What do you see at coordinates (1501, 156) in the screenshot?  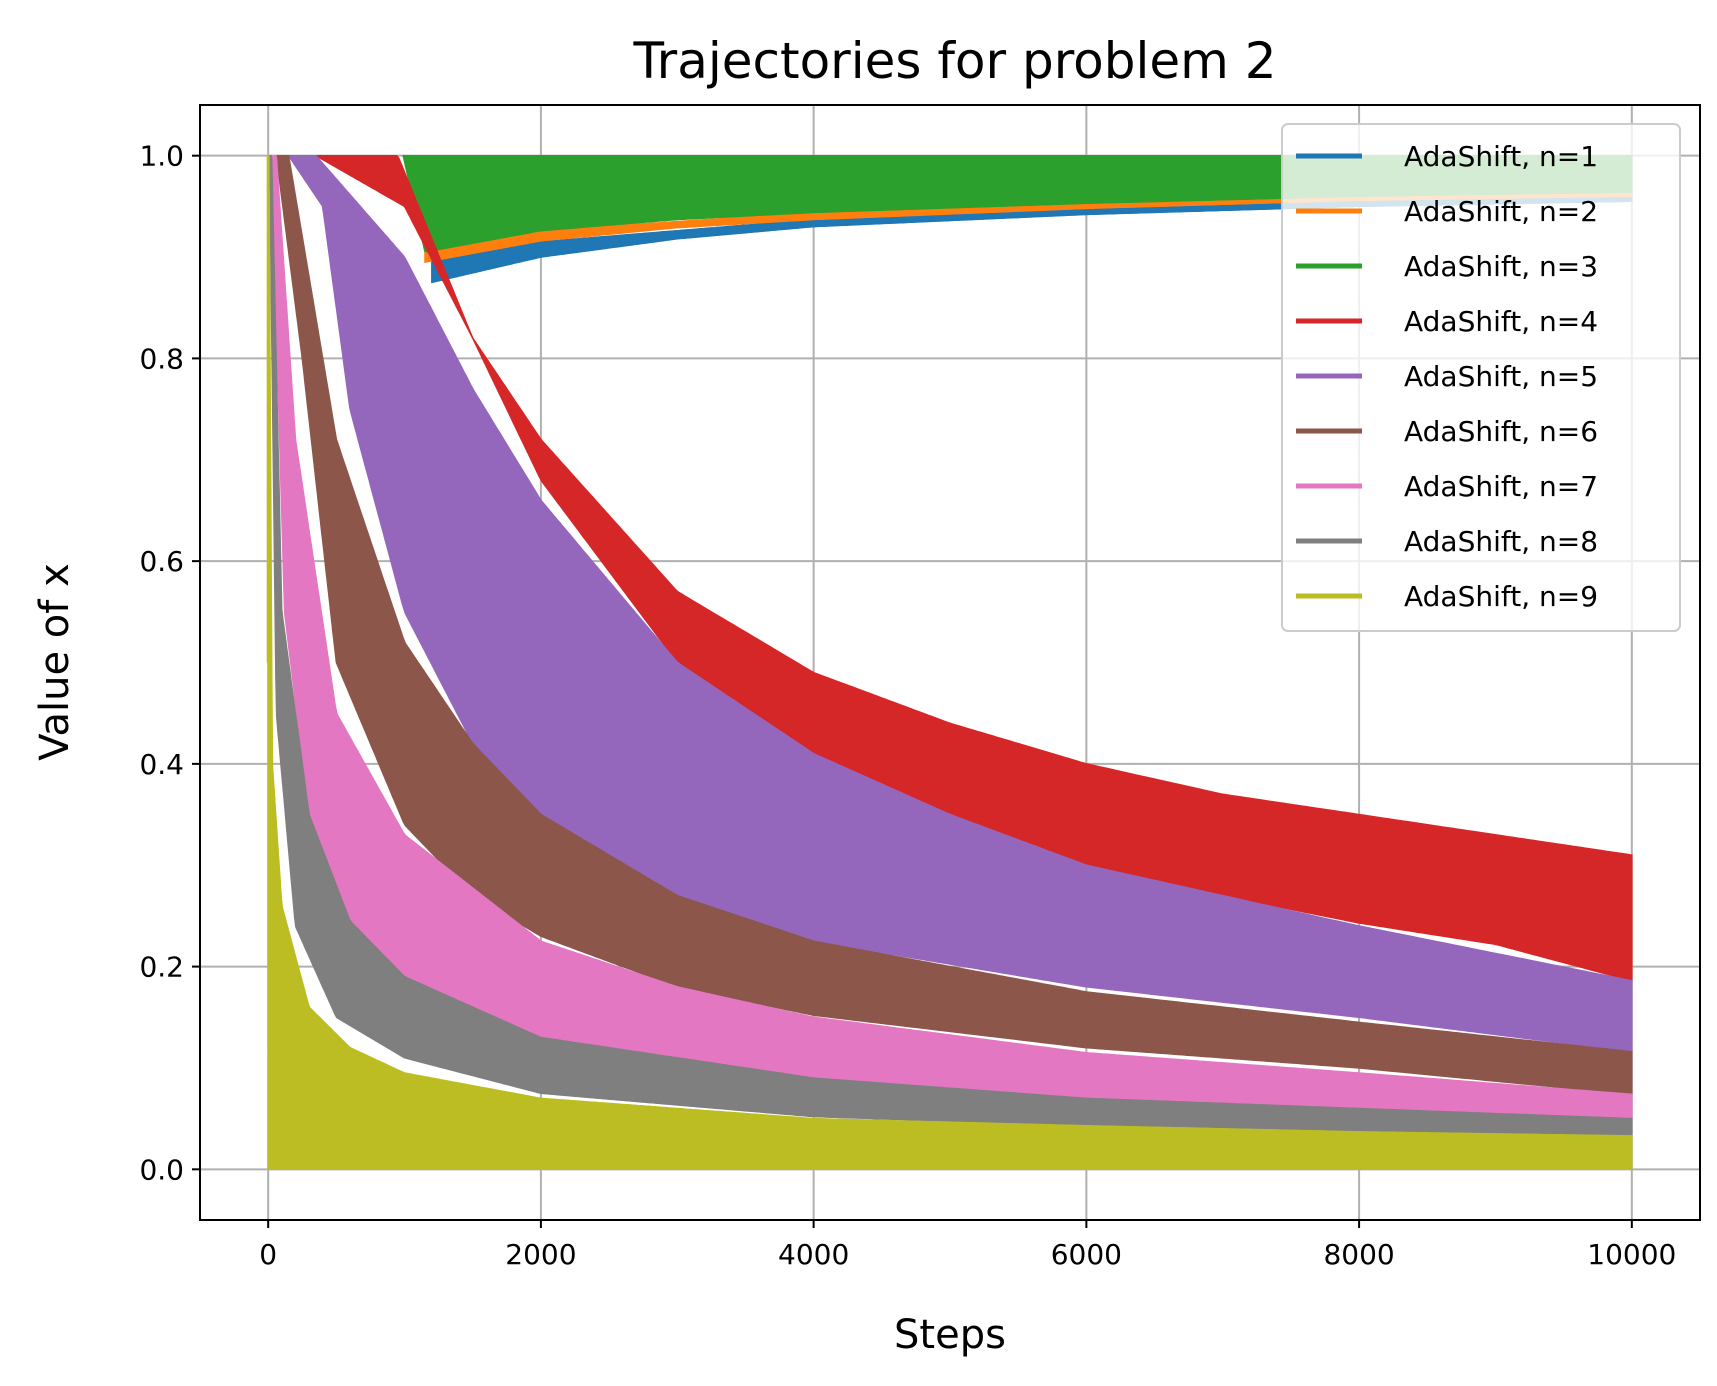 I see `legend-label: AdaShift, n=1` at bounding box center [1501, 156].